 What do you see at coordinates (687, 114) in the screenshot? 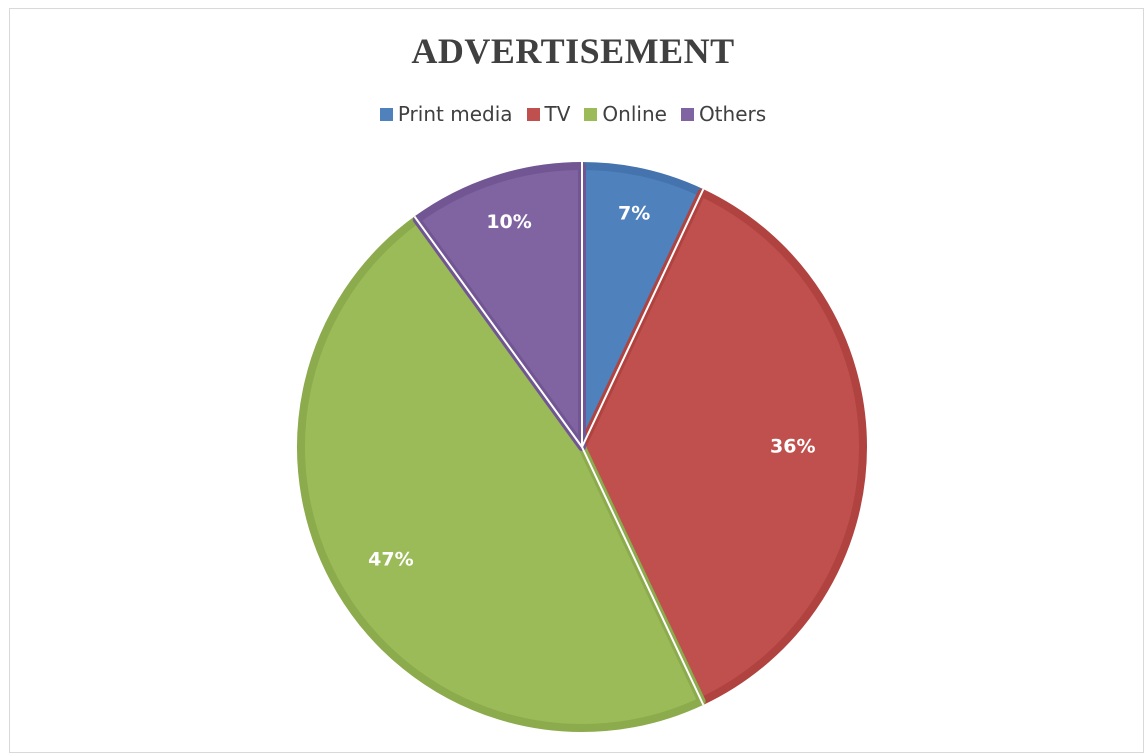
I see `legend-swatch-others` at bounding box center [687, 114].